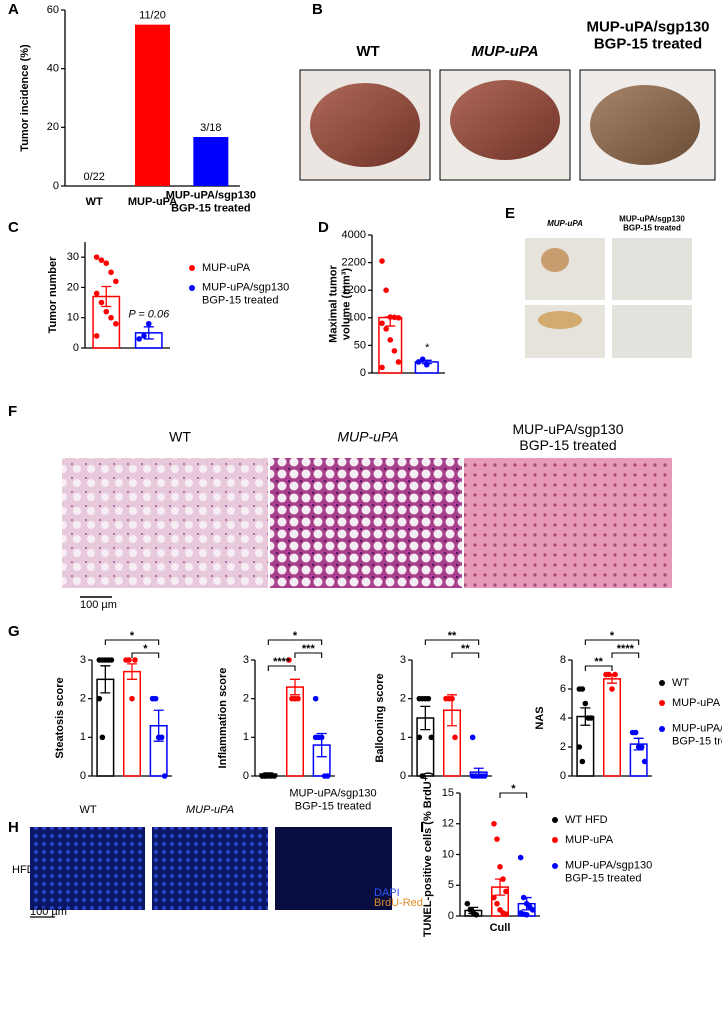 Image resolution: width=722 pixels, height=1018 pixels. I want to click on y-tick-label: 40, so click(53, 69).